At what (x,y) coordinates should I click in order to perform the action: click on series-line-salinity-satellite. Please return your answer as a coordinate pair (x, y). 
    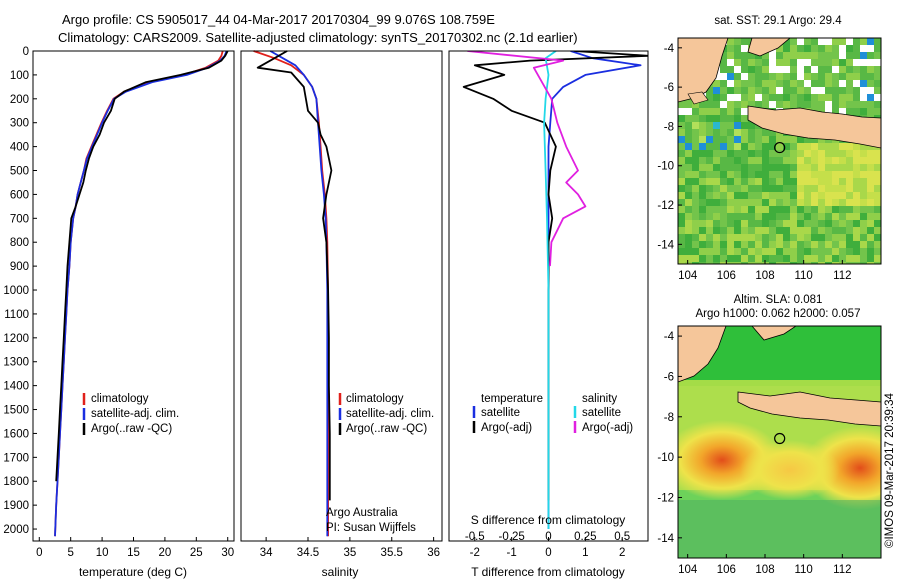
    Looking at the image, I should click on (550, 290).